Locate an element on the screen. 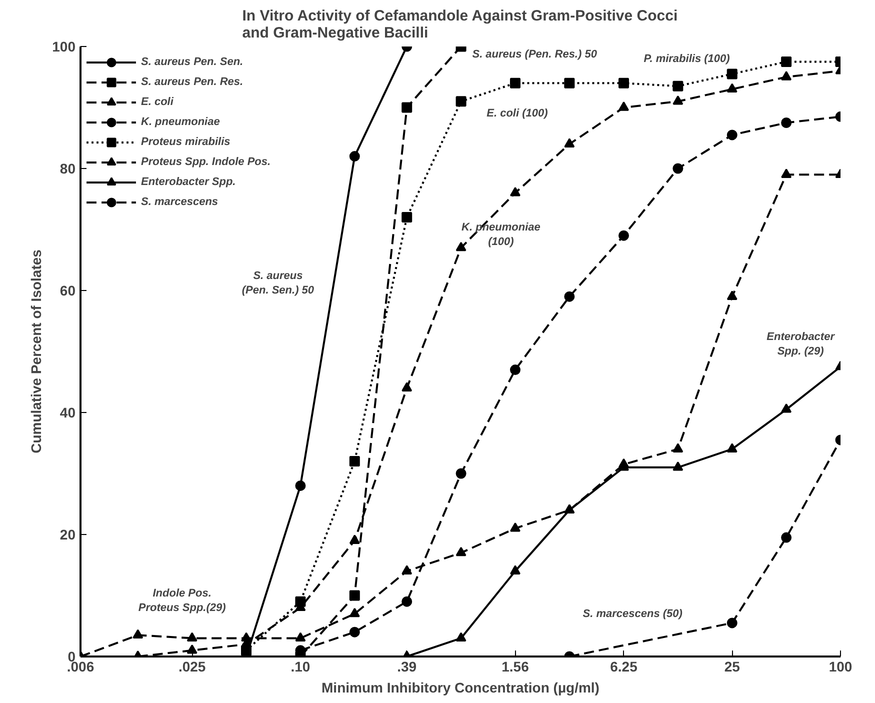 Image resolution: width=875 pixels, height=703 pixels. x-tick-label: 6.25 is located at coordinates (624, 666).